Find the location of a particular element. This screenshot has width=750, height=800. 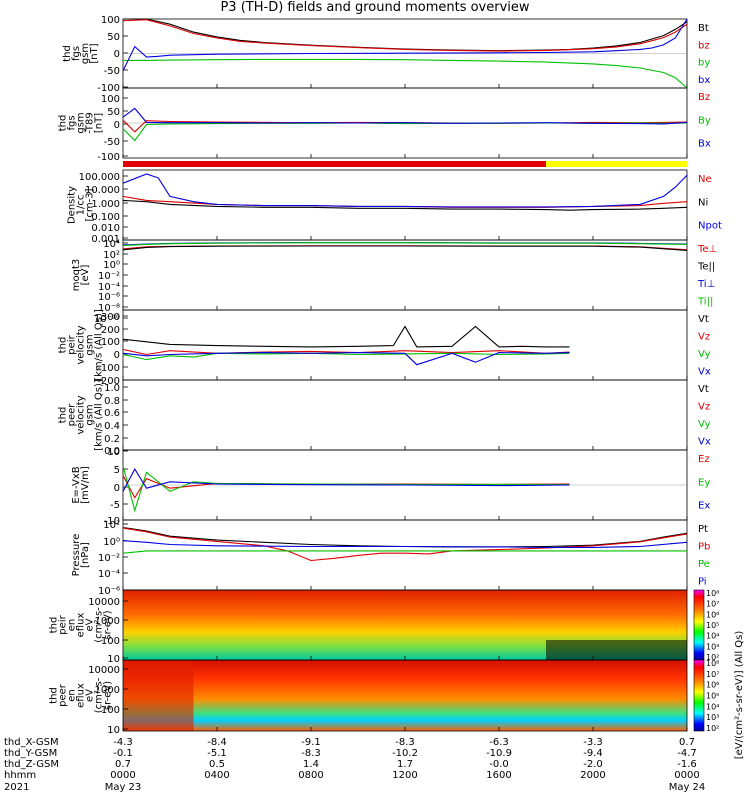

ephemeris-value: 0.5 is located at coordinates (217, 764).